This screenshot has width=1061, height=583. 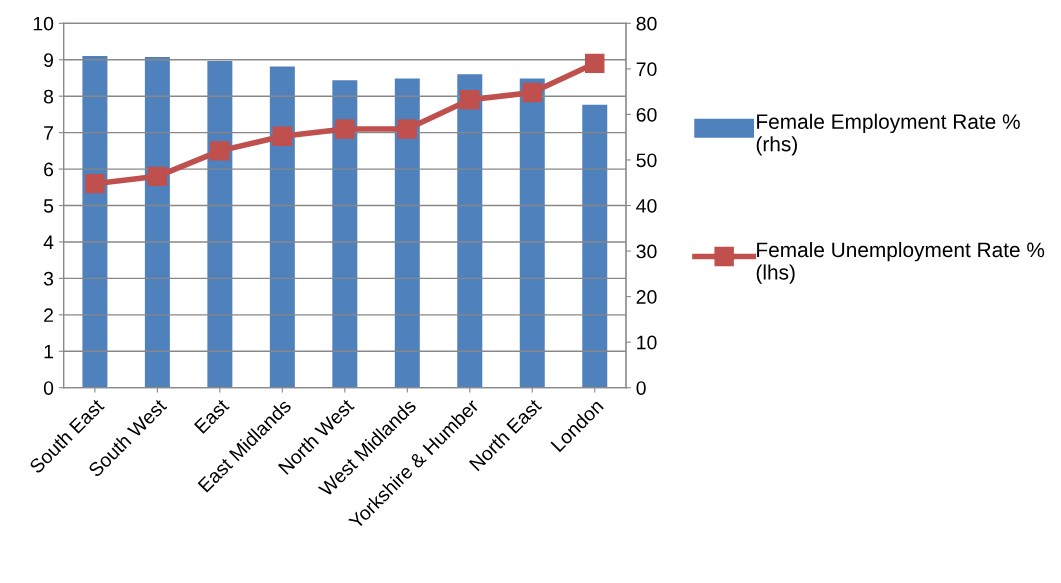 What do you see at coordinates (646, 69) in the screenshot?
I see `y2-tick-label: 70` at bounding box center [646, 69].